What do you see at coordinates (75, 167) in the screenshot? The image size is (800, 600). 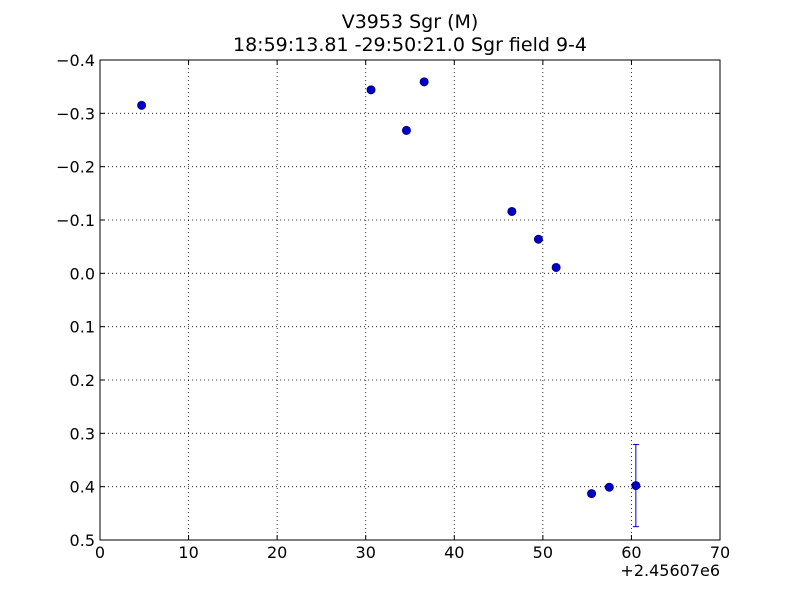 I see `y-tick-label: −0.2` at bounding box center [75, 167].